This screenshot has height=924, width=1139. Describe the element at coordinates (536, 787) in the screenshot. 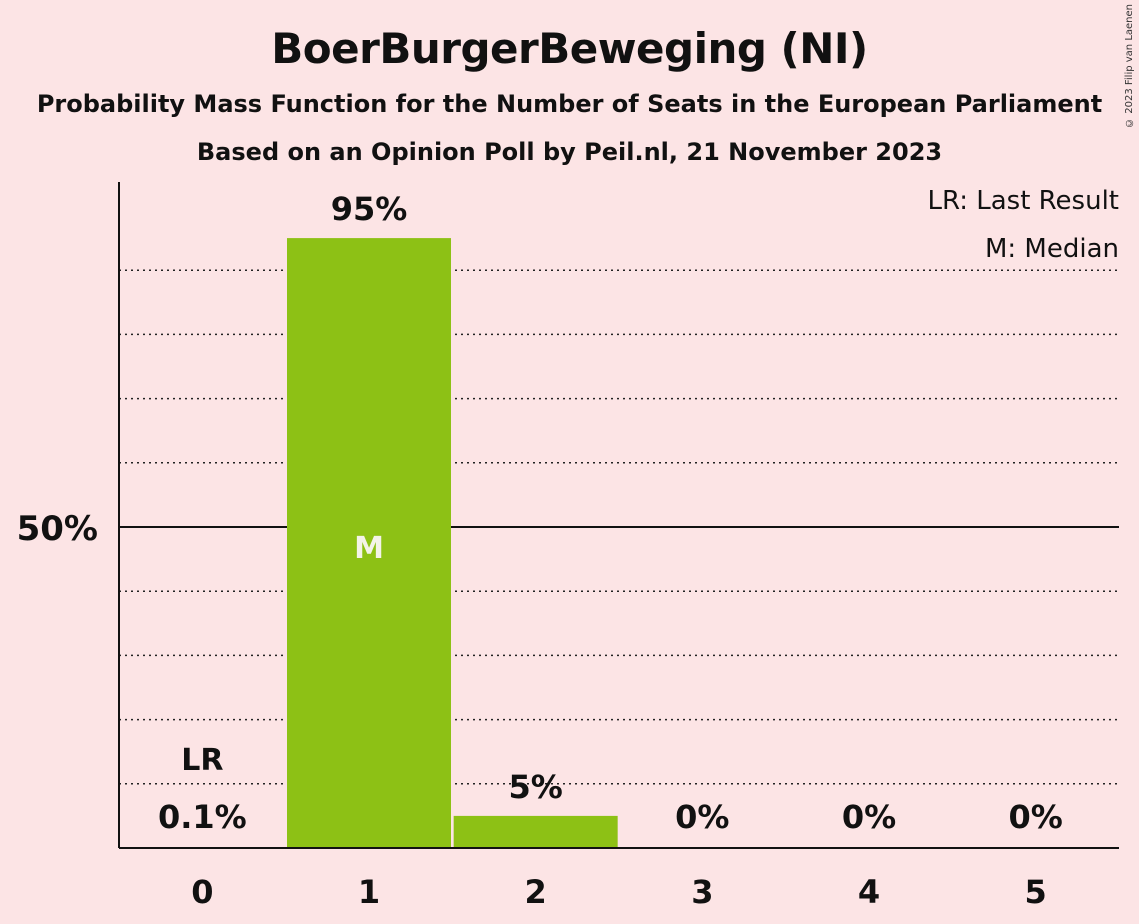

I see `data-label: 5%` at that location.